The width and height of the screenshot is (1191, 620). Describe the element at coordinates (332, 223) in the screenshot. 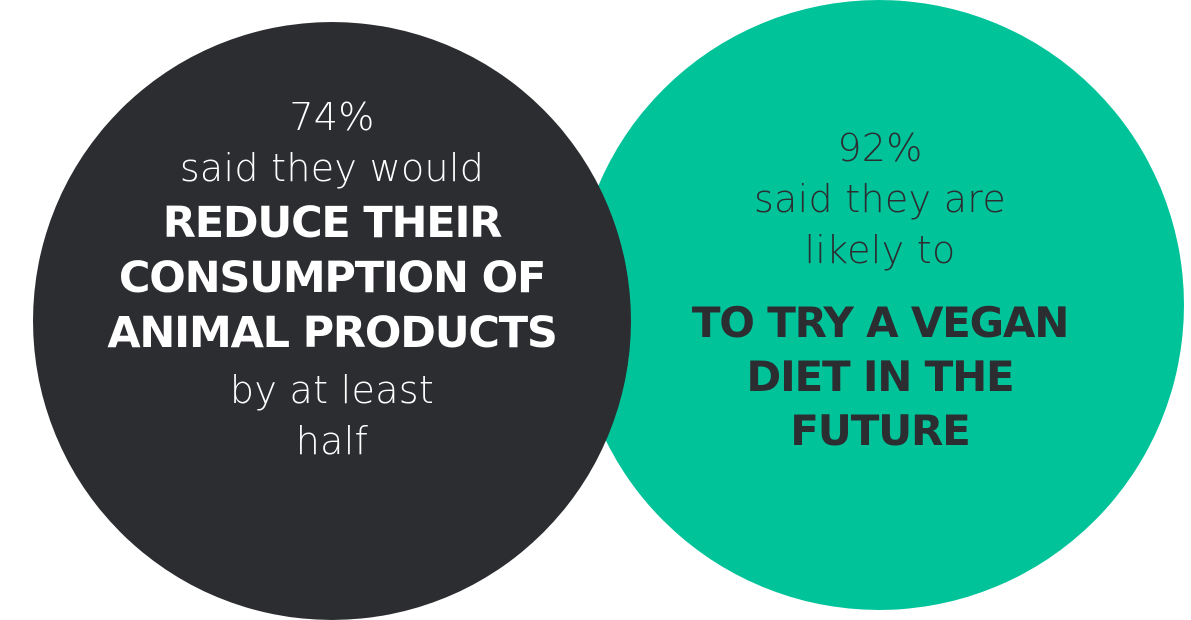

I see `left-emphasis-line: REDUCE THEIR` at that location.